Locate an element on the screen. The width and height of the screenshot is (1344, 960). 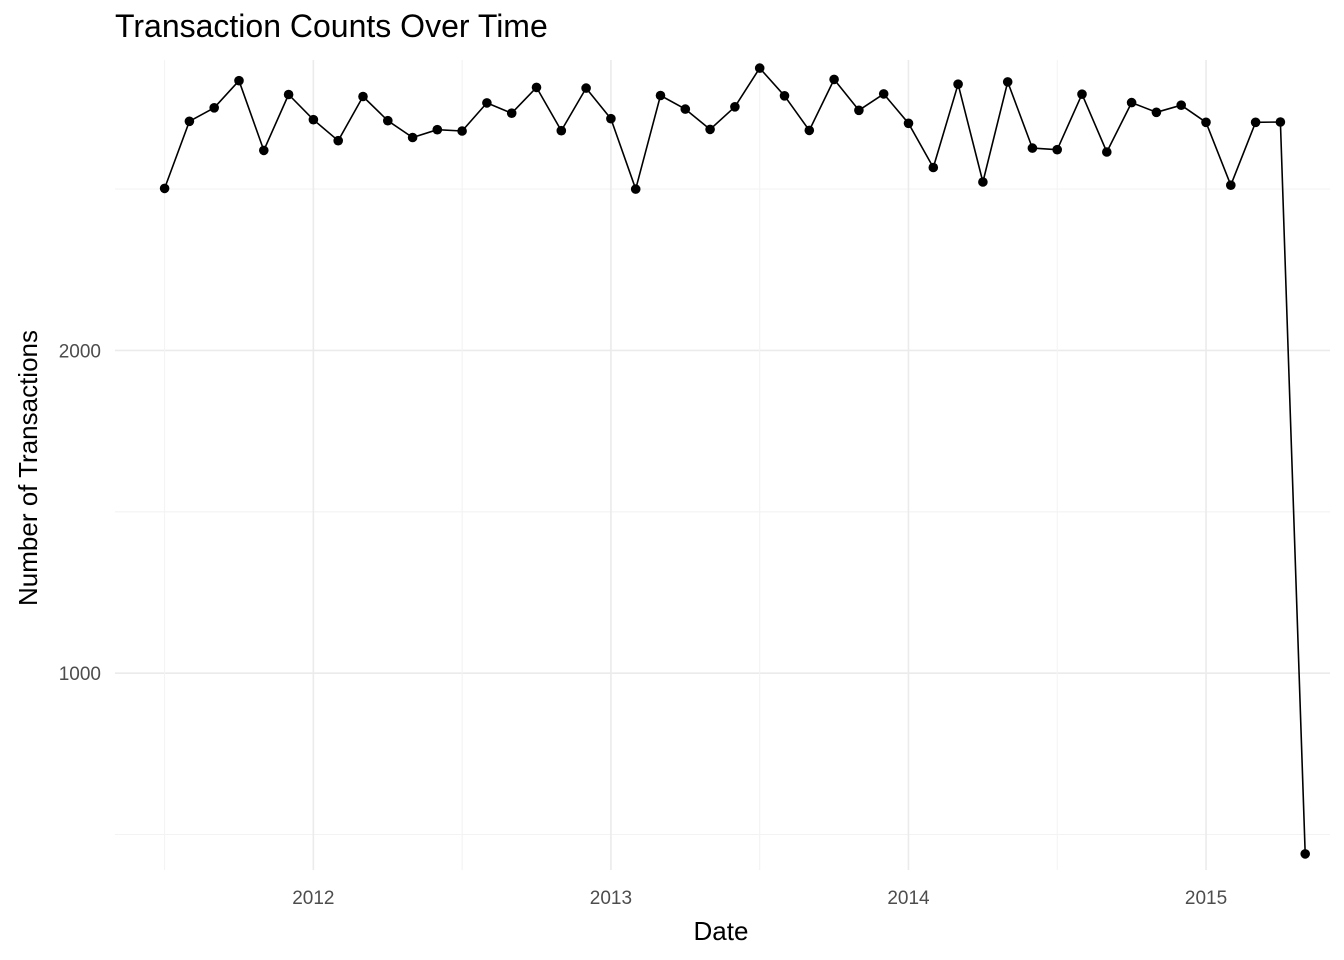
x-tick-label: 2012 is located at coordinates (313, 898).